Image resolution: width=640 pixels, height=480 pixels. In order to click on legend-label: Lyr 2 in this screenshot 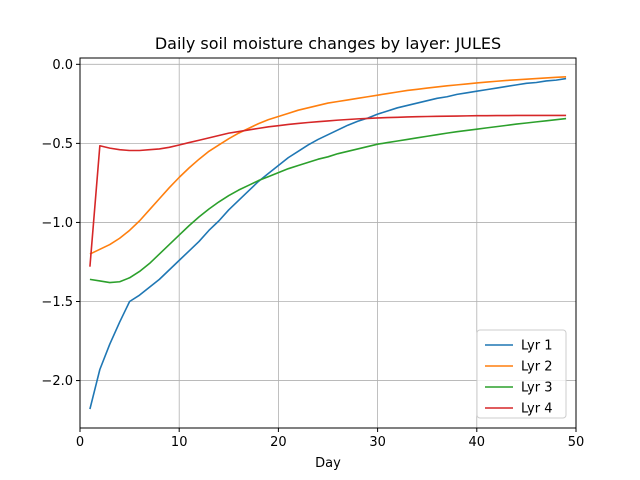, I will do `click(537, 367)`.